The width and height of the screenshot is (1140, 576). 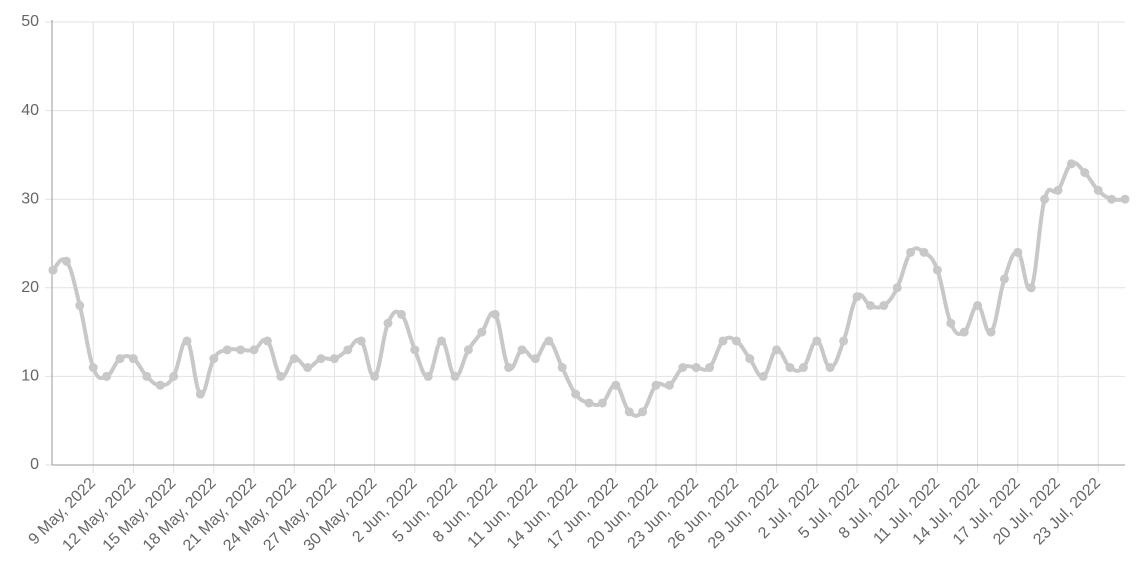 What do you see at coordinates (34, 464) in the screenshot?
I see `y-tick-label: 0` at bounding box center [34, 464].